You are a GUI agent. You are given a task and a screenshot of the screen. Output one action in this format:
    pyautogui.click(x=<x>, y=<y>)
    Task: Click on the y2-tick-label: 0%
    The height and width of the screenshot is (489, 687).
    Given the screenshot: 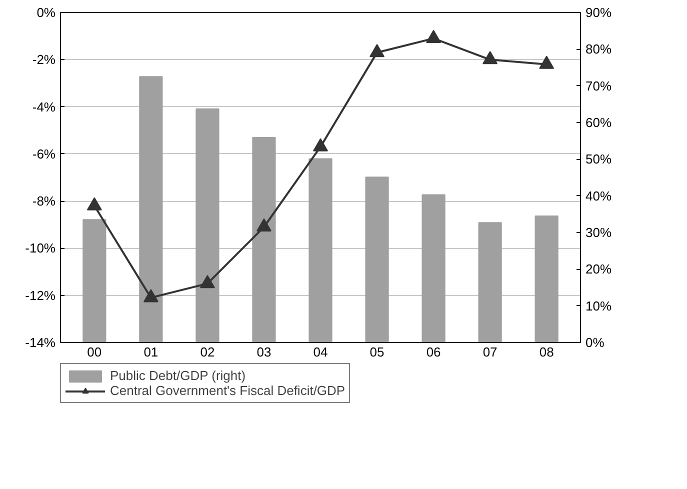 What is the action you would take?
    pyautogui.click(x=595, y=342)
    